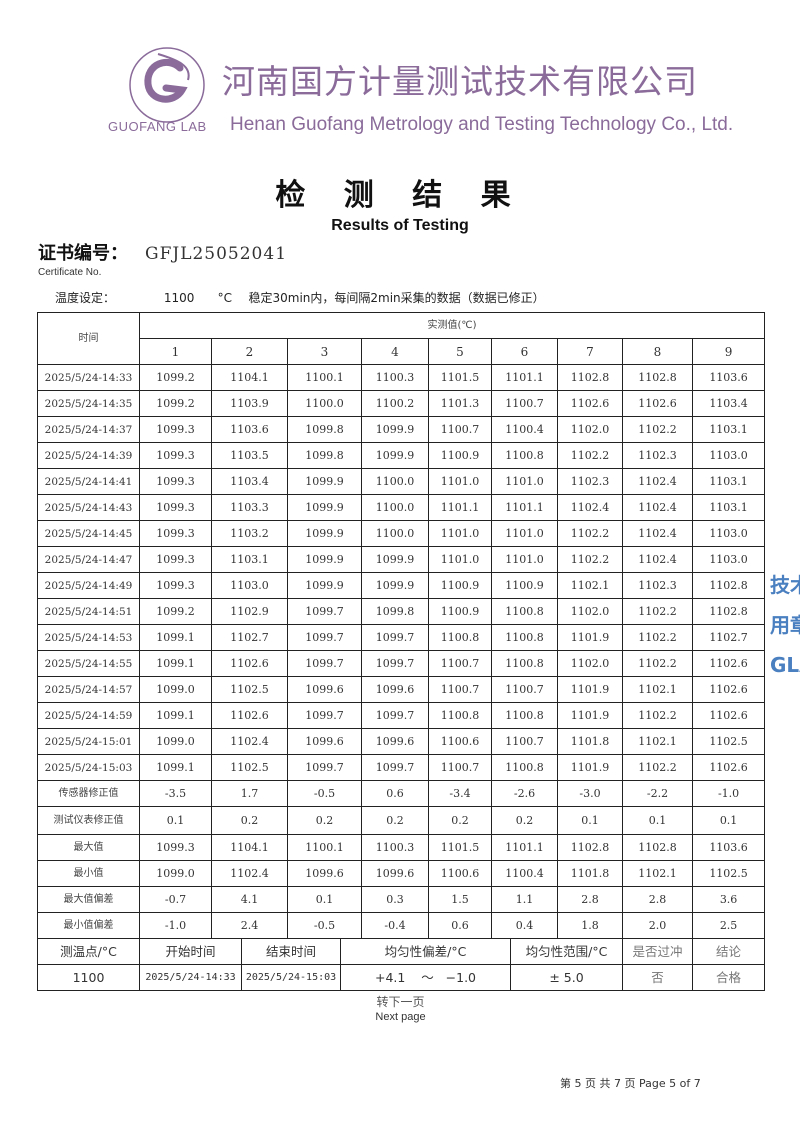 The width and height of the screenshot is (800, 1130). What do you see at coordinates (175, 847) in the screenshot?
I see `stats-value: 1099.3` at bounding box center [175, 847].